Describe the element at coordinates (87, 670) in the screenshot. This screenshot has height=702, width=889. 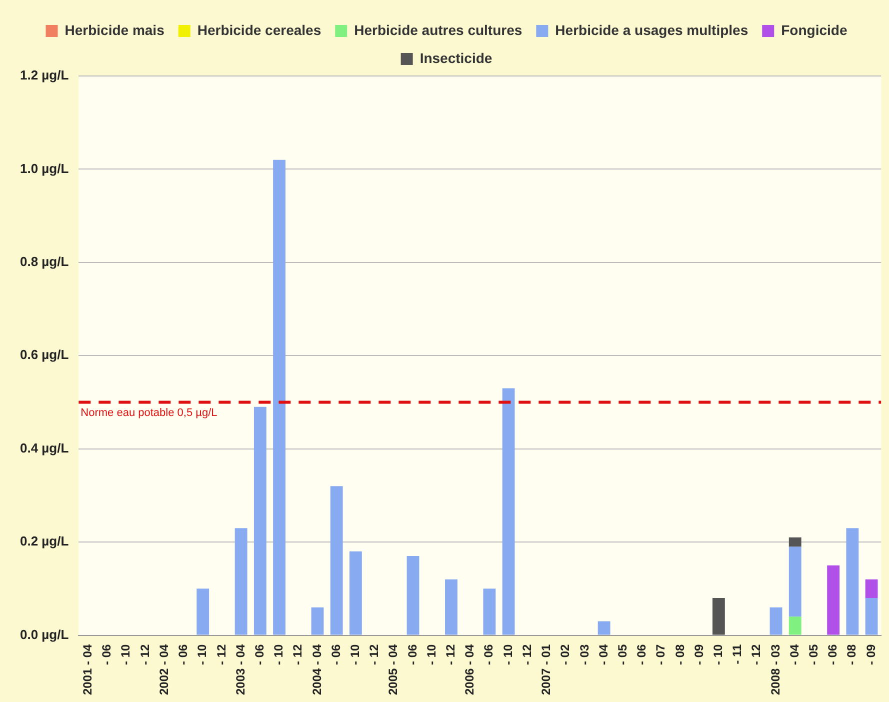
I see `x-tick-label: 2001 - 04` at that location.